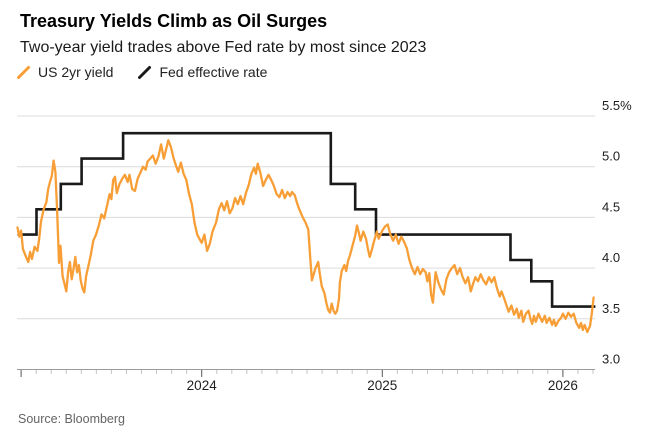  Describe the element at coordinates (174, 21) in the screenshot. I see `chart-title: Treasury Yields Climb as Oil Surges` at that location.